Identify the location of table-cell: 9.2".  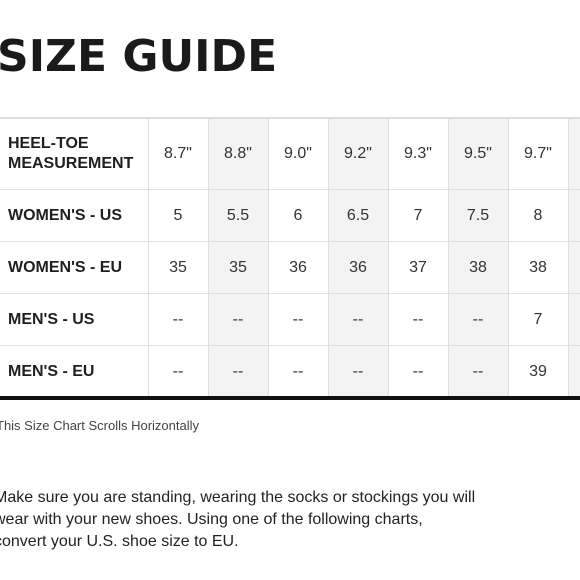
(358, 154).